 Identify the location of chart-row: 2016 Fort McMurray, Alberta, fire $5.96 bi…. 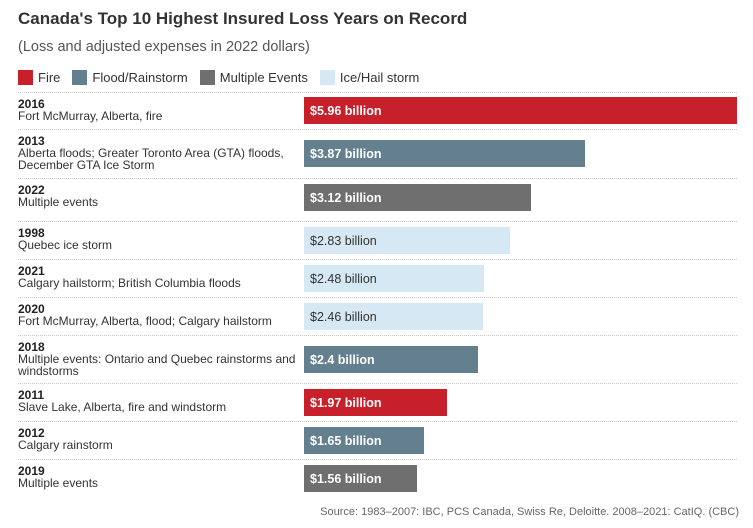
(377, 111).